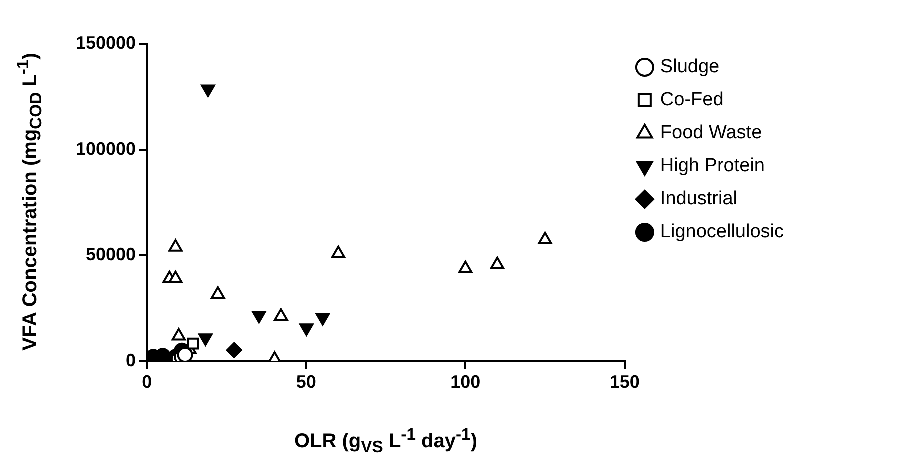  Describe the element at coordinates (711, 133) in the screenshot. I see `legend-label: Food Waste` at that location.